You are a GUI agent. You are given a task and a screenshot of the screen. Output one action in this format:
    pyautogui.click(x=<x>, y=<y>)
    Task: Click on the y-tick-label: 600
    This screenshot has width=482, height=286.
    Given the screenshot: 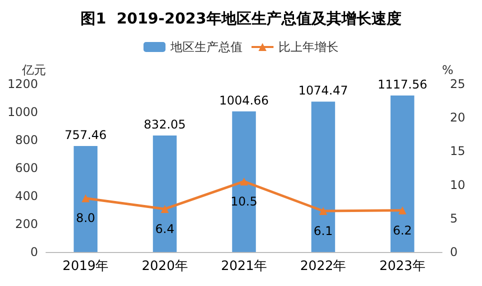 What is the action you would take?
    pyautogui.click(x=26, y=168)
    